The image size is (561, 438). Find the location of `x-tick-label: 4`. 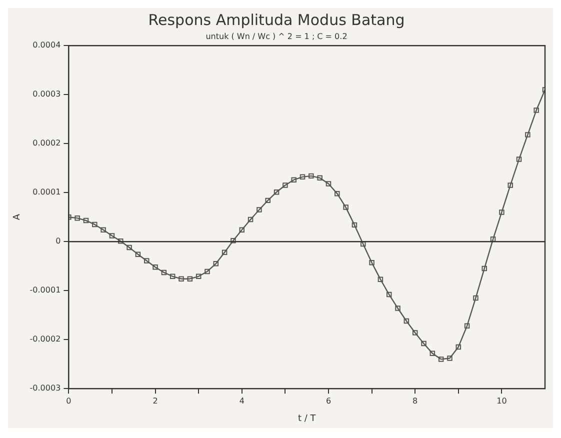

x-tick-label: 4 is located at coordinates (241, 401).